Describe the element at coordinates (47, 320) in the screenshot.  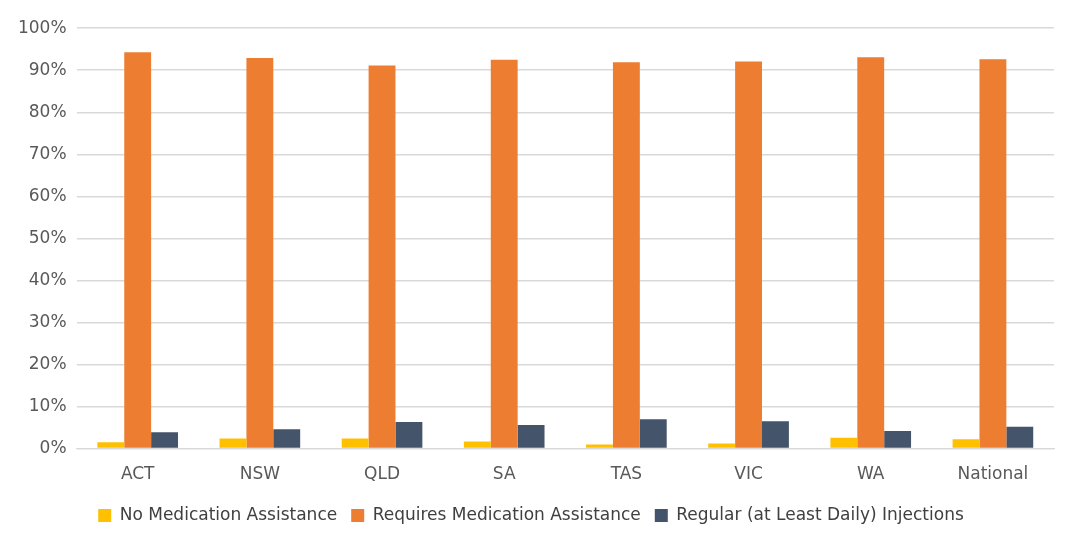
I see `y-tick-label: 30%` at that location.